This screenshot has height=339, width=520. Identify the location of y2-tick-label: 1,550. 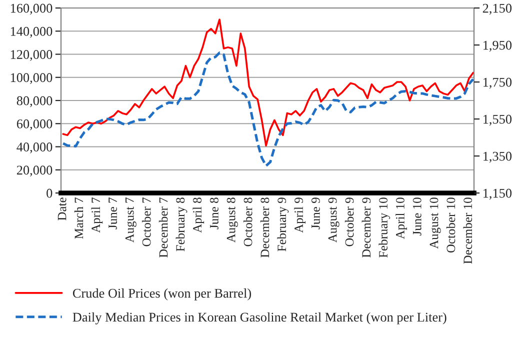
(497, 120).